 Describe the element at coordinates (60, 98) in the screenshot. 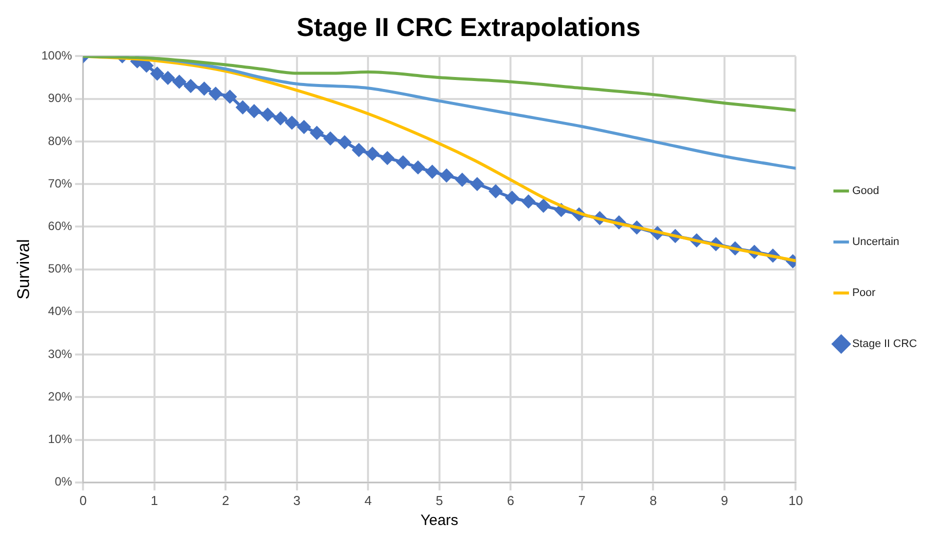

I see `y-tick-label: 90%` at that location.